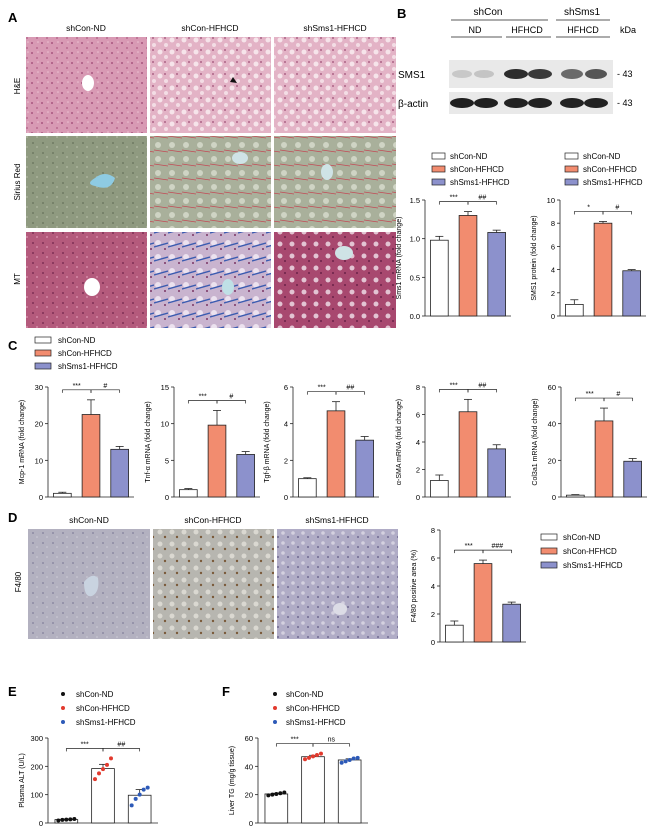 Image resolution: width=660 pixels, height=832 pixels. What do you see at coordinates (86, 28) in the screenshot?
I see `histology-column-label: shCon-ND` at bounding box center [86, 28].